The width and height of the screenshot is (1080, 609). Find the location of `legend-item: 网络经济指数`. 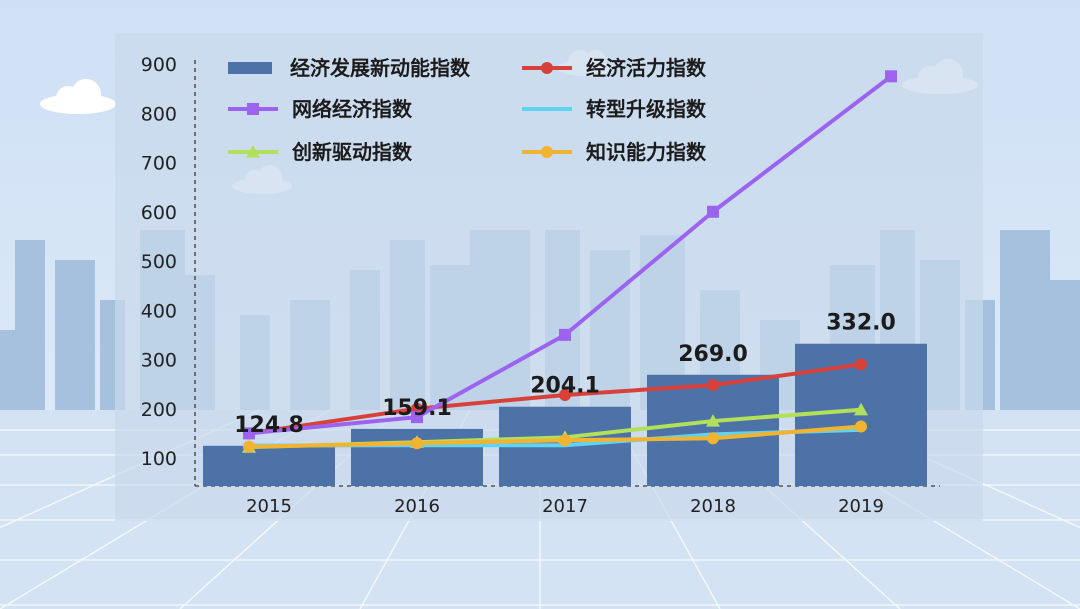

legend-item: 网络经济指数 is located at coordinates (320, 109).